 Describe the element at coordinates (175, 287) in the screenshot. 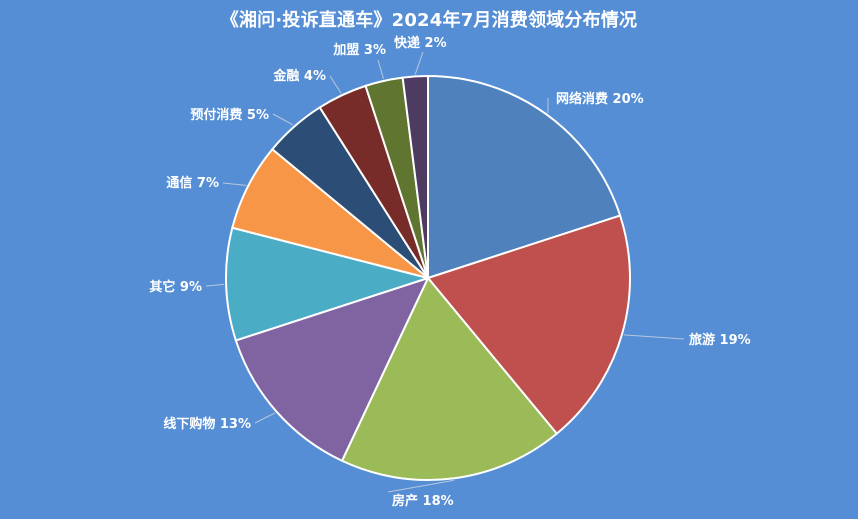

I see `slice-label: 其它 9%` at that location.